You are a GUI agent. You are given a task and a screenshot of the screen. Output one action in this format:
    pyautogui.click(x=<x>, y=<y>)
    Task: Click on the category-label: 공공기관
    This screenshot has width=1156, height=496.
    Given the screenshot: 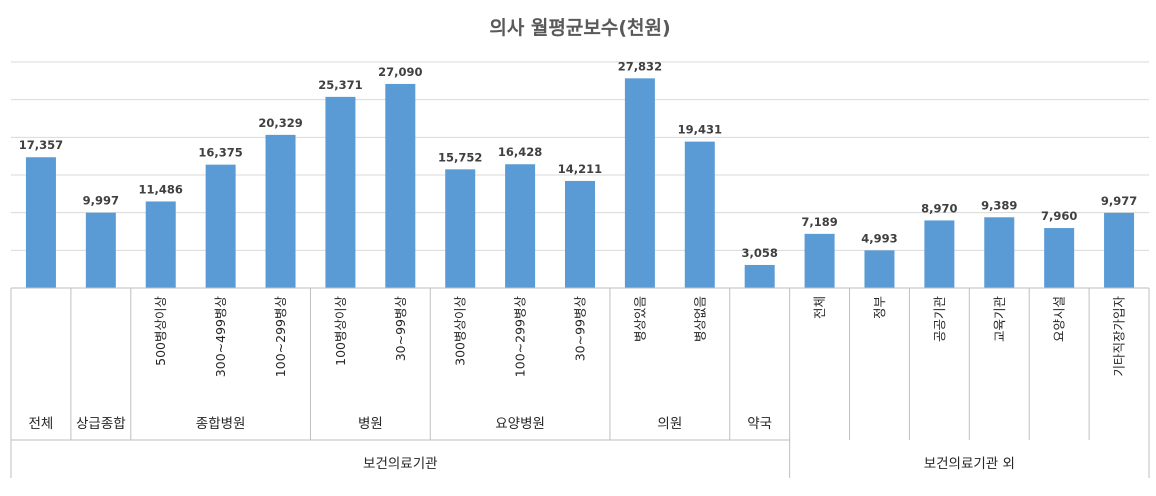 What is the action you would take?
    pyautogui.click(x=939, y=319)
    